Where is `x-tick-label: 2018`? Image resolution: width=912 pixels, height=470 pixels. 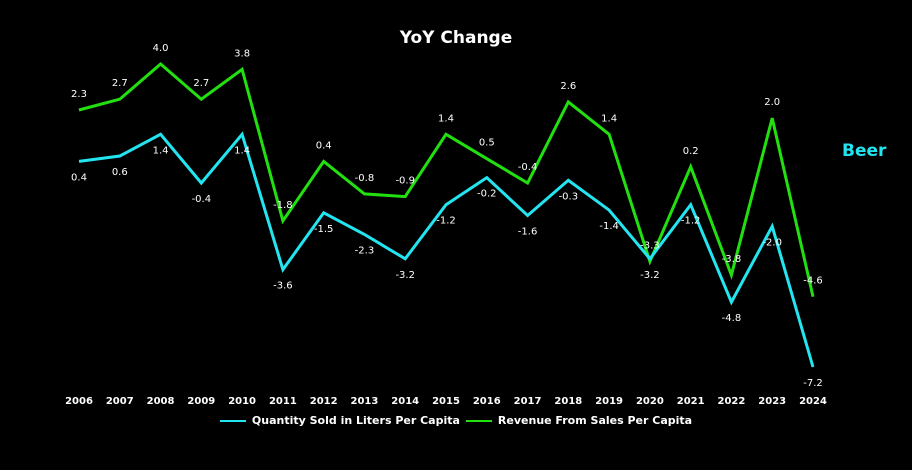
x-tick-label: 2018 is located at coordinates (568, 401).